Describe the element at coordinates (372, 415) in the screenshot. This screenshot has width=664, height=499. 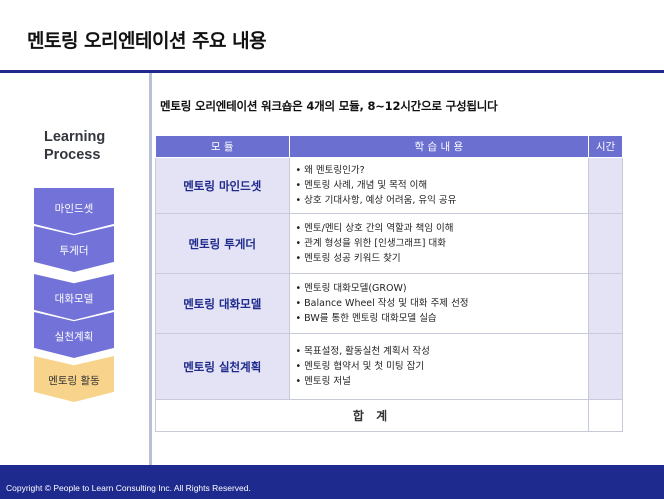
I see `total-label: 합 계` at that location.